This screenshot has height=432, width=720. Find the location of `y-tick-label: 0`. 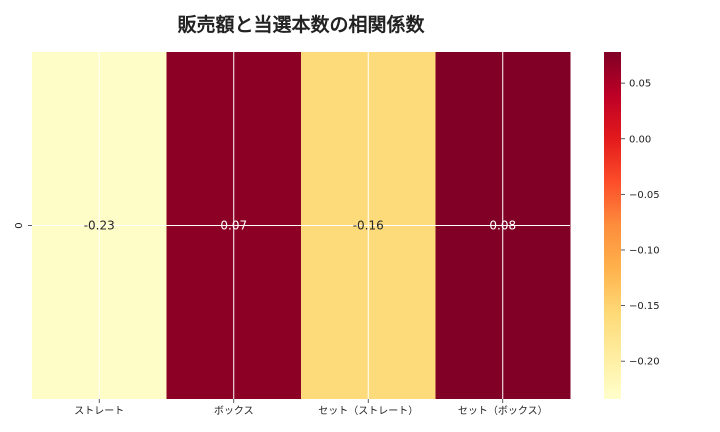

y-tick-label: 0 is located at coordinates (19, 225).